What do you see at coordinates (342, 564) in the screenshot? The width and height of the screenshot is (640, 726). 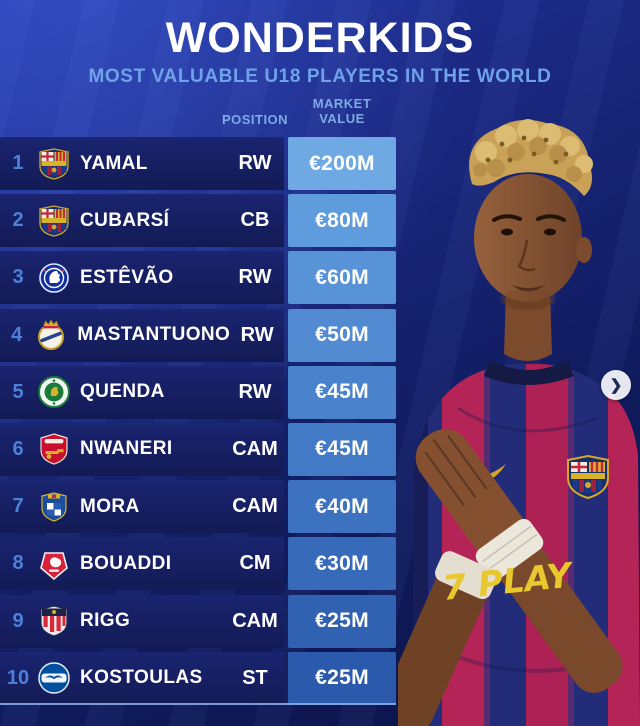 I see `market-value: €30M` at bounding box center [342, 564].